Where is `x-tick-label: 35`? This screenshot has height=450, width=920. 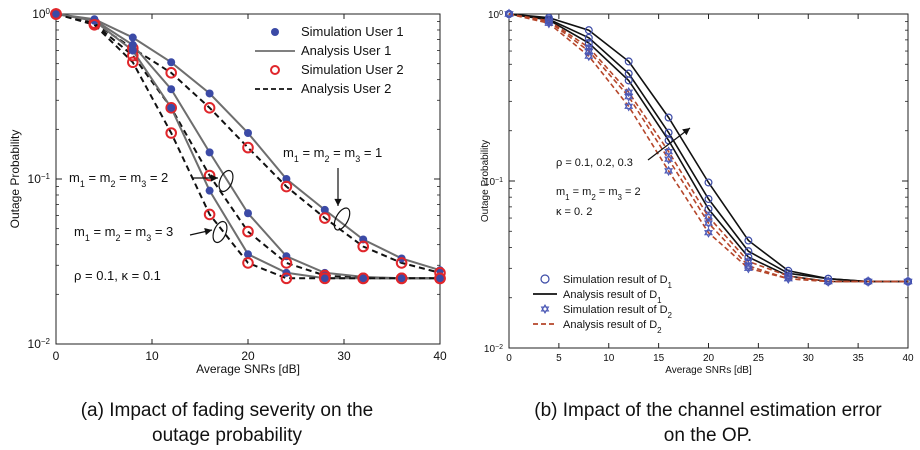 x-tick-label: 35 is located at coordinates (859, 358).